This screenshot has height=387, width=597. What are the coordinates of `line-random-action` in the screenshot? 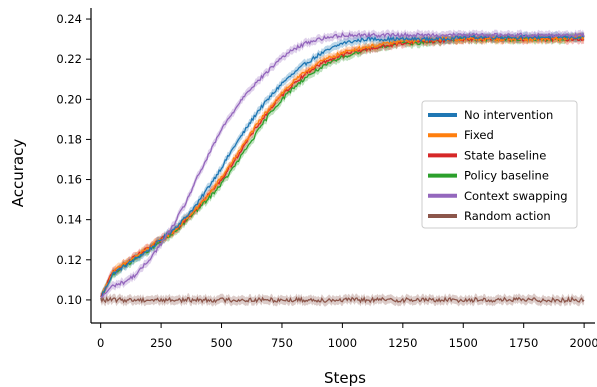 It's located at (342, 300).